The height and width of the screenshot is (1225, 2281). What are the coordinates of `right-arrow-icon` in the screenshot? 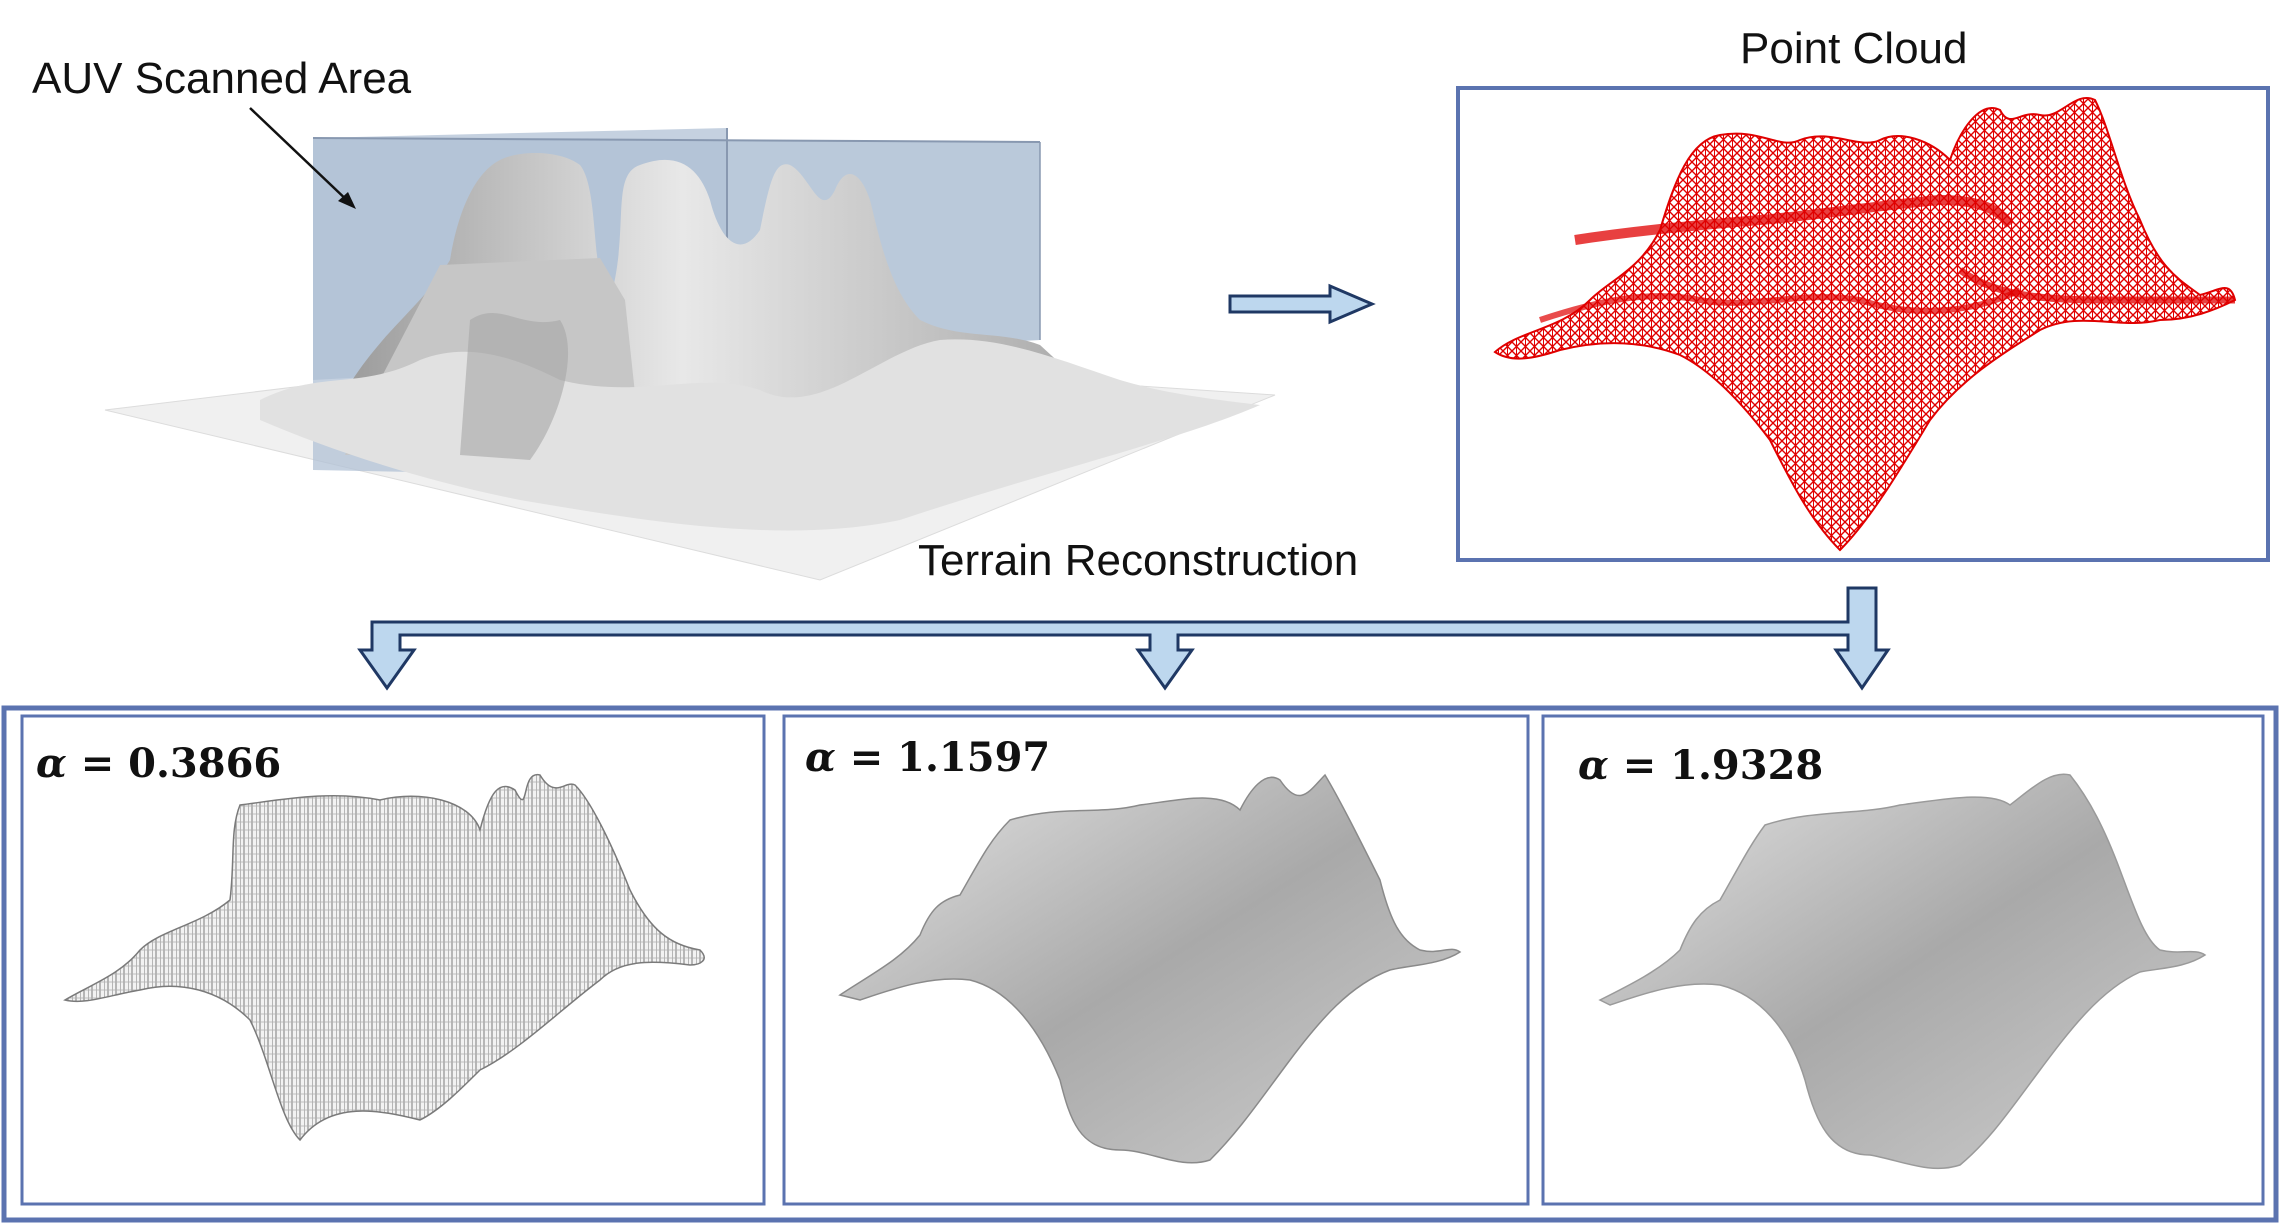 It's located at (1302, 304).